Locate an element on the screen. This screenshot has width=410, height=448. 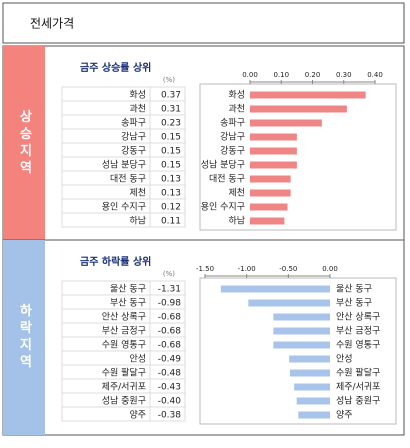
table-value: -1.31 is located at coordinates (169, 290).